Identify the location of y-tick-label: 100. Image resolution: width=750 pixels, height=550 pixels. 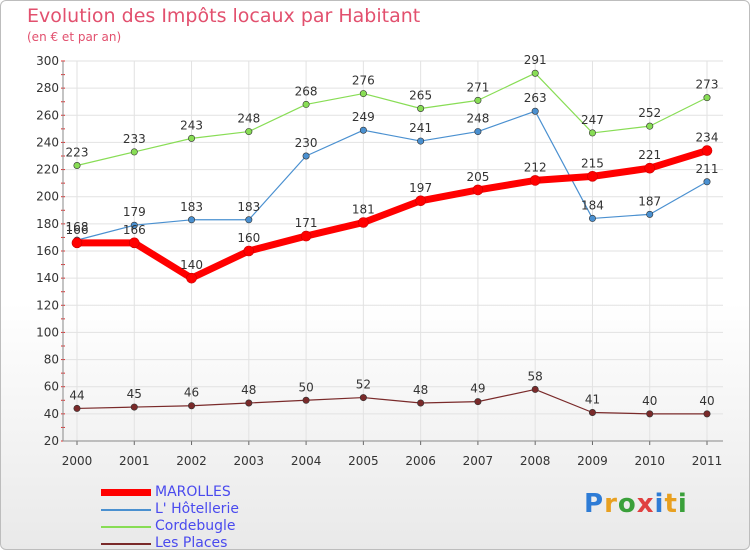
(47, 332).